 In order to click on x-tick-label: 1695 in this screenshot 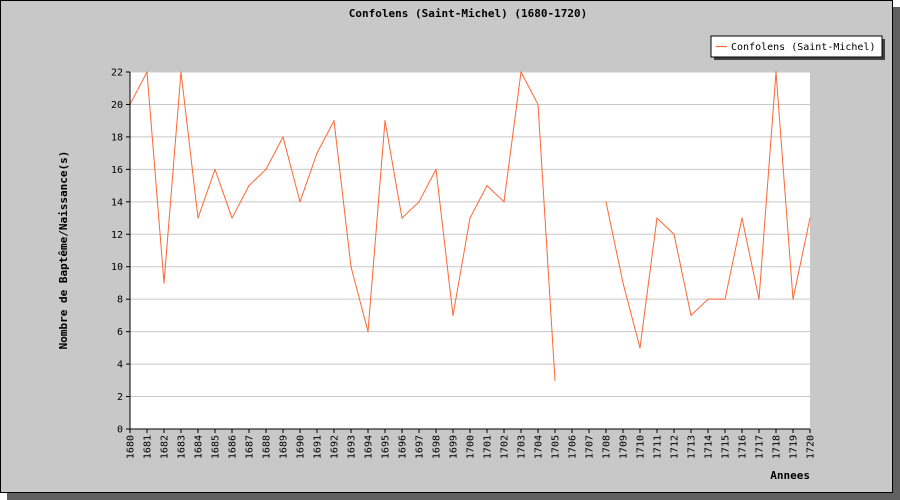, I will do `click(386, 447)`.